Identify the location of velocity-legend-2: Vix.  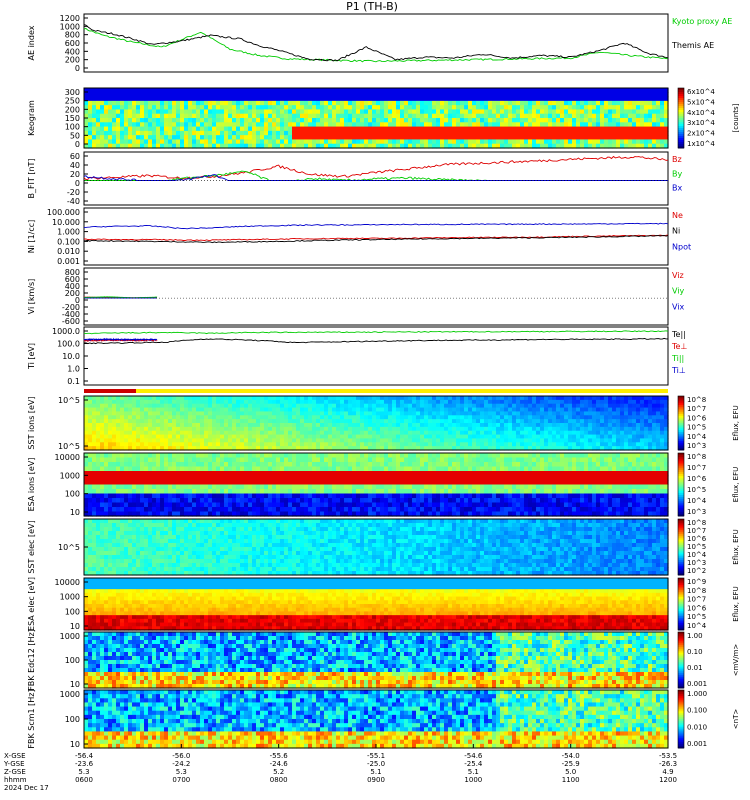
(678, 306).